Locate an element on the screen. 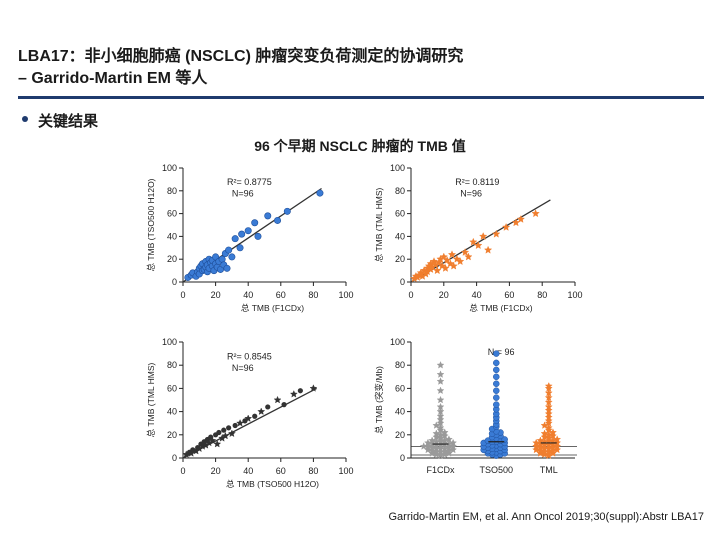 The height and width of the screenshot is (540, 720). r-squared-label: R²= 0.8775 is located at coordinates (249, 182).